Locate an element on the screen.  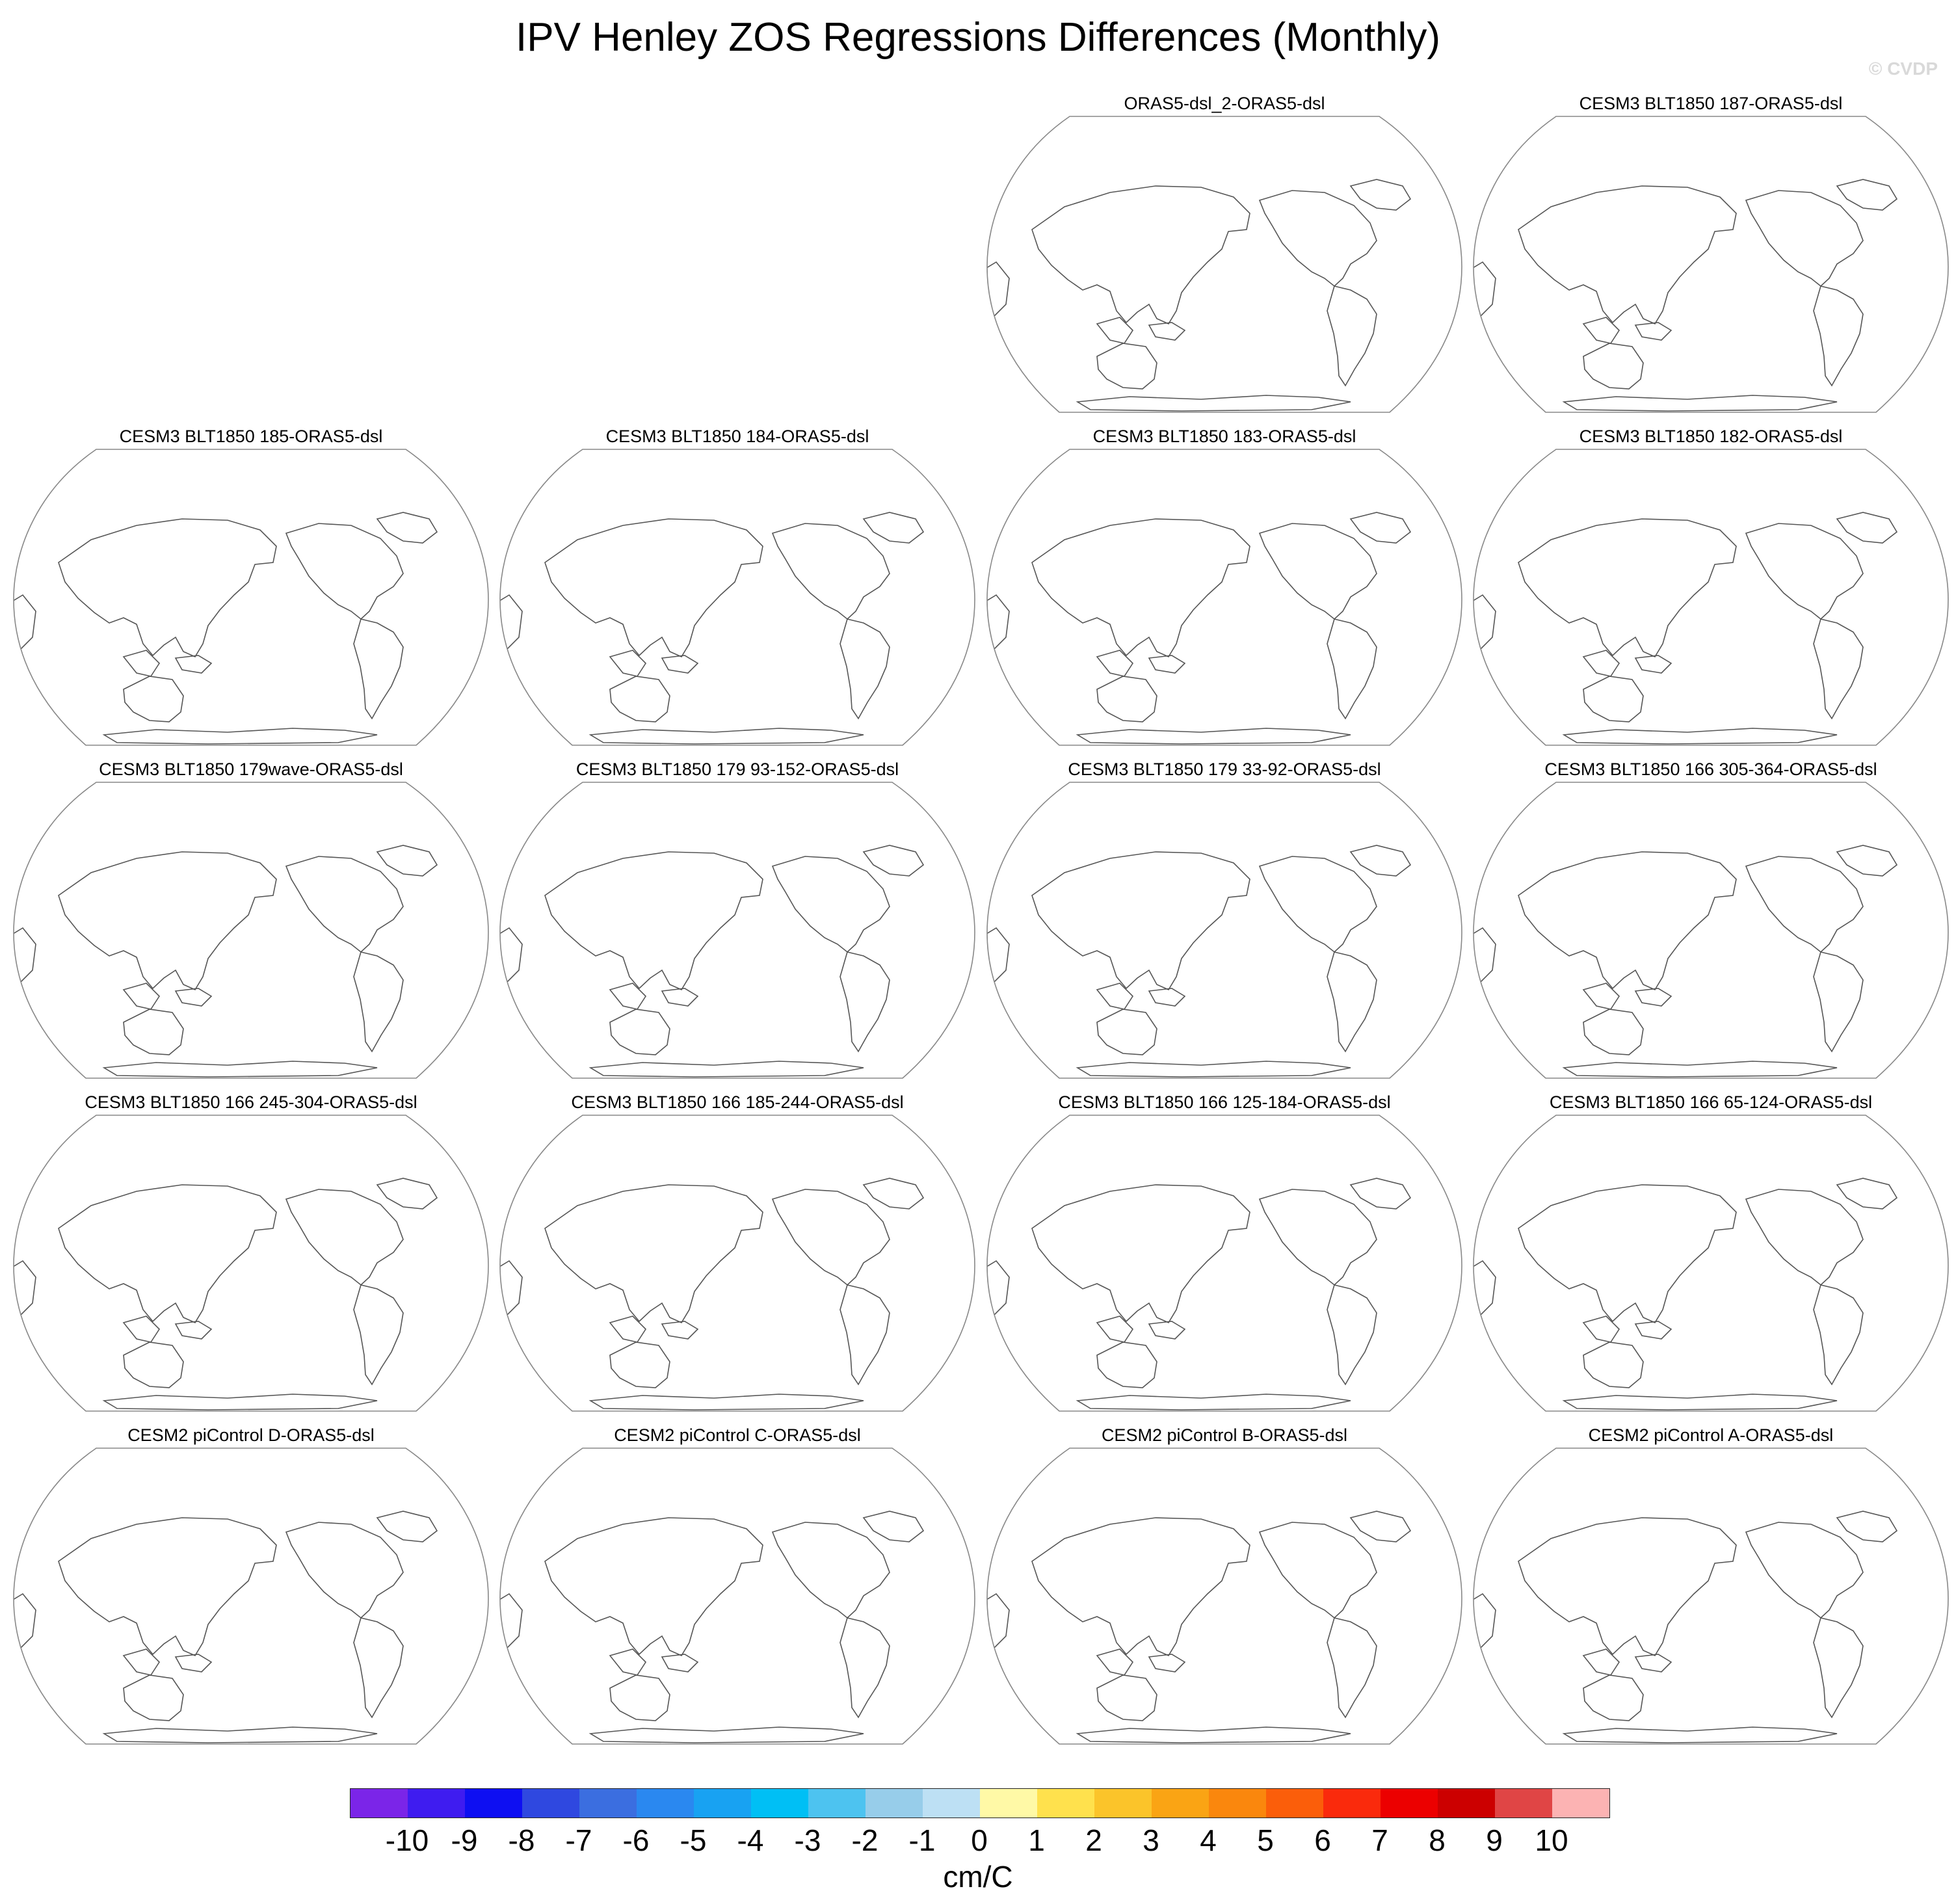
map-panel: CESM2 piControl D-ORAS5-dsl is located at coordinates (251, 1584).